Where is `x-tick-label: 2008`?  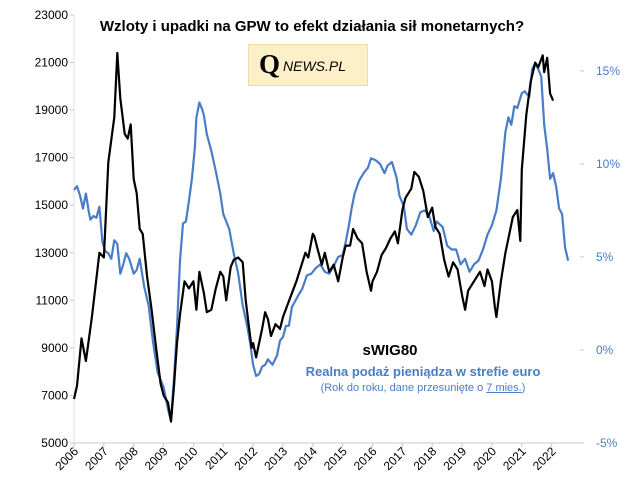 x-tick-label: 2008 is located at coordinates (126, 458).